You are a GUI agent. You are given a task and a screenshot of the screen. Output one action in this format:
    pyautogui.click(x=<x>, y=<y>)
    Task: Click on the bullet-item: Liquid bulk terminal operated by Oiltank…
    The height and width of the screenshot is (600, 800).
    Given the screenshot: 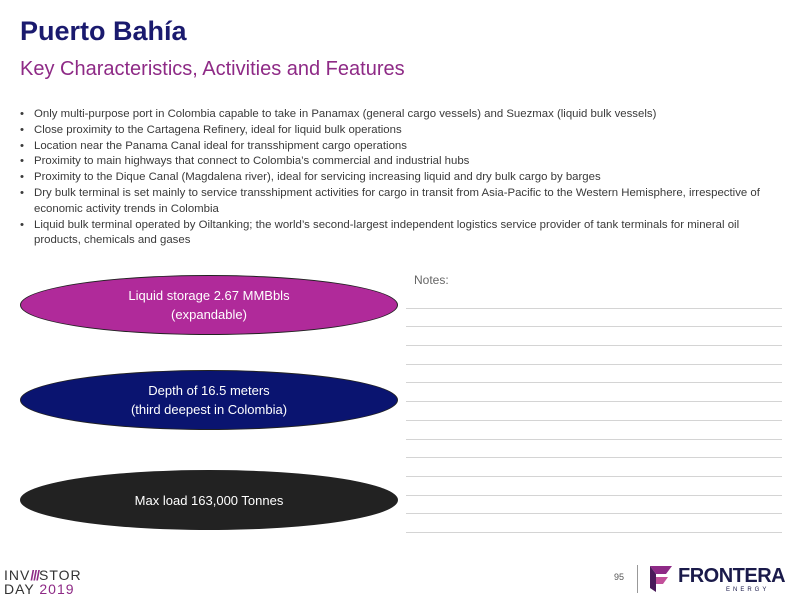 What is the action you would take?
    pyautogui.click(x=400, y=234)
    